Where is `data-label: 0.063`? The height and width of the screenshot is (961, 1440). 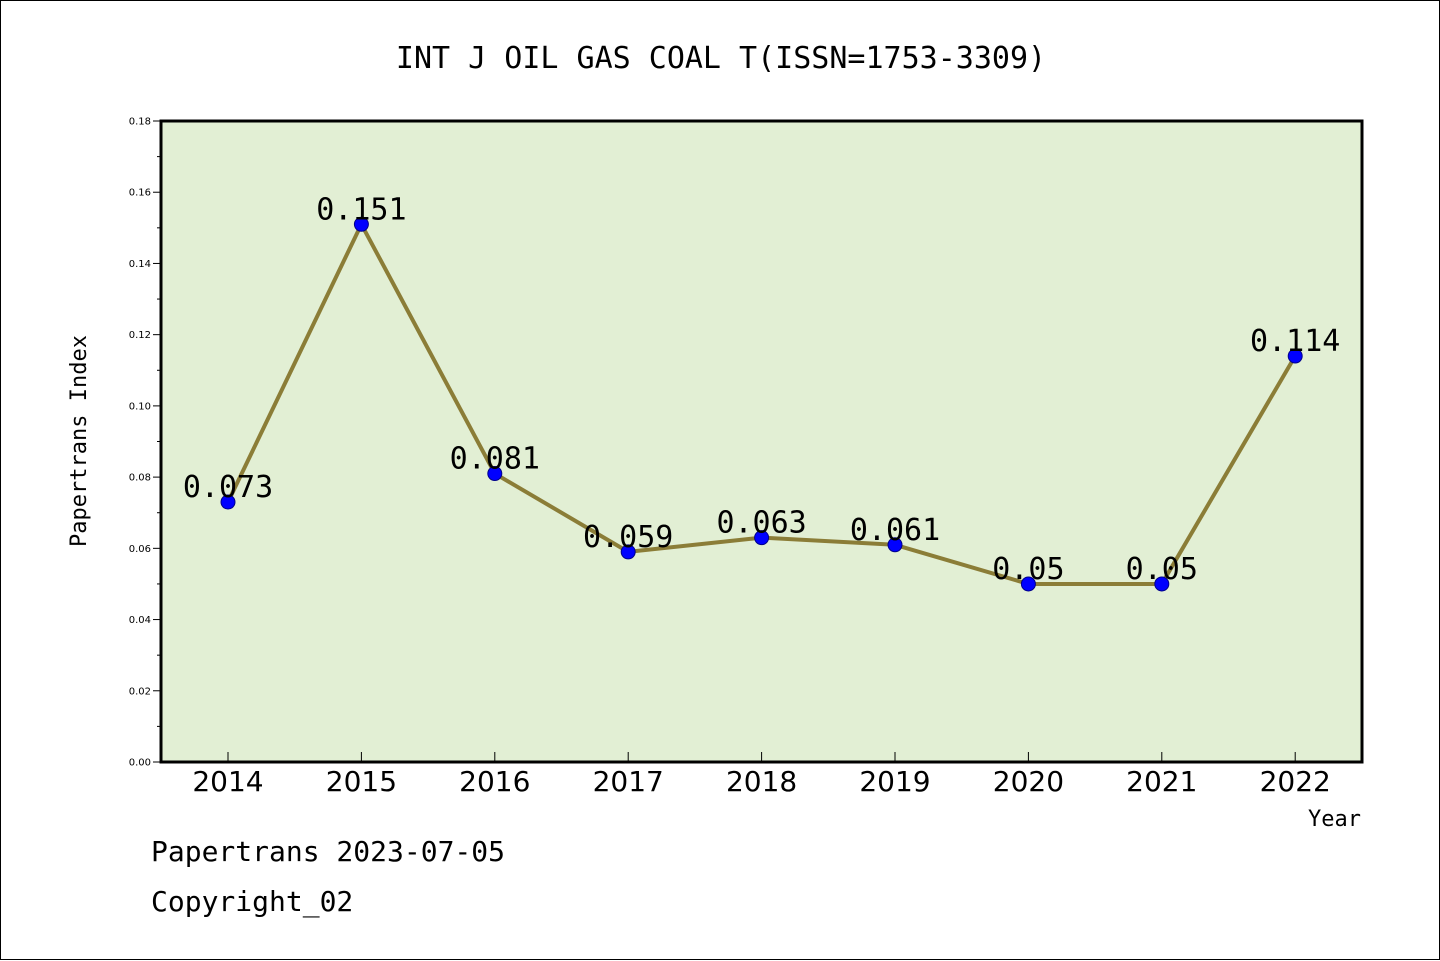 data-label: 0.063 is located at coordinates (761, 523).